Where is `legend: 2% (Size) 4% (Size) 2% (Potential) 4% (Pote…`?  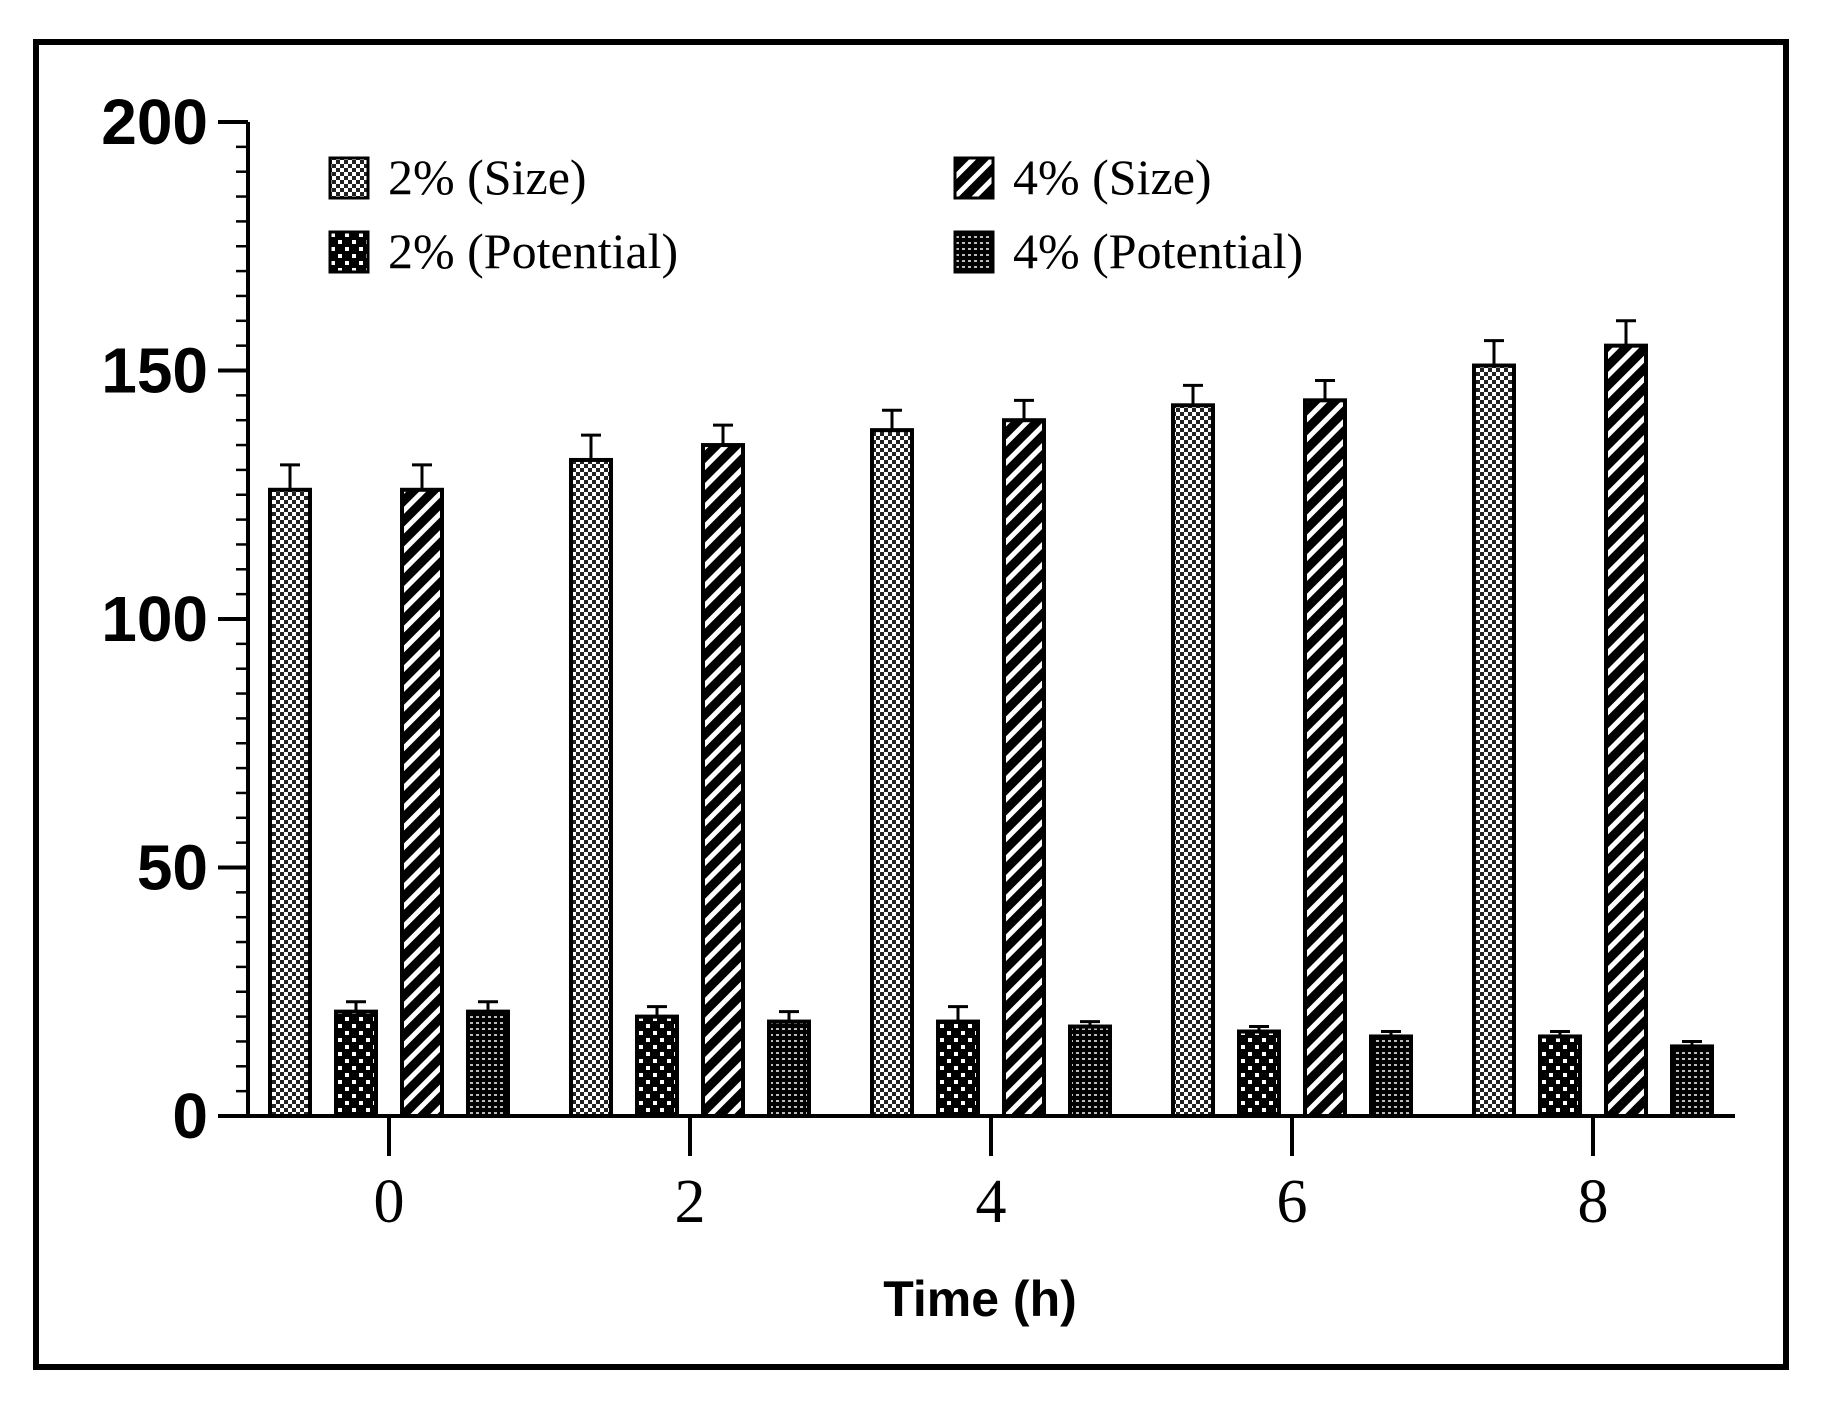 legend: 2% (Size) 4% (Size) 2% (Potential) 4% (Pote… is located at coordinates (815, 214).